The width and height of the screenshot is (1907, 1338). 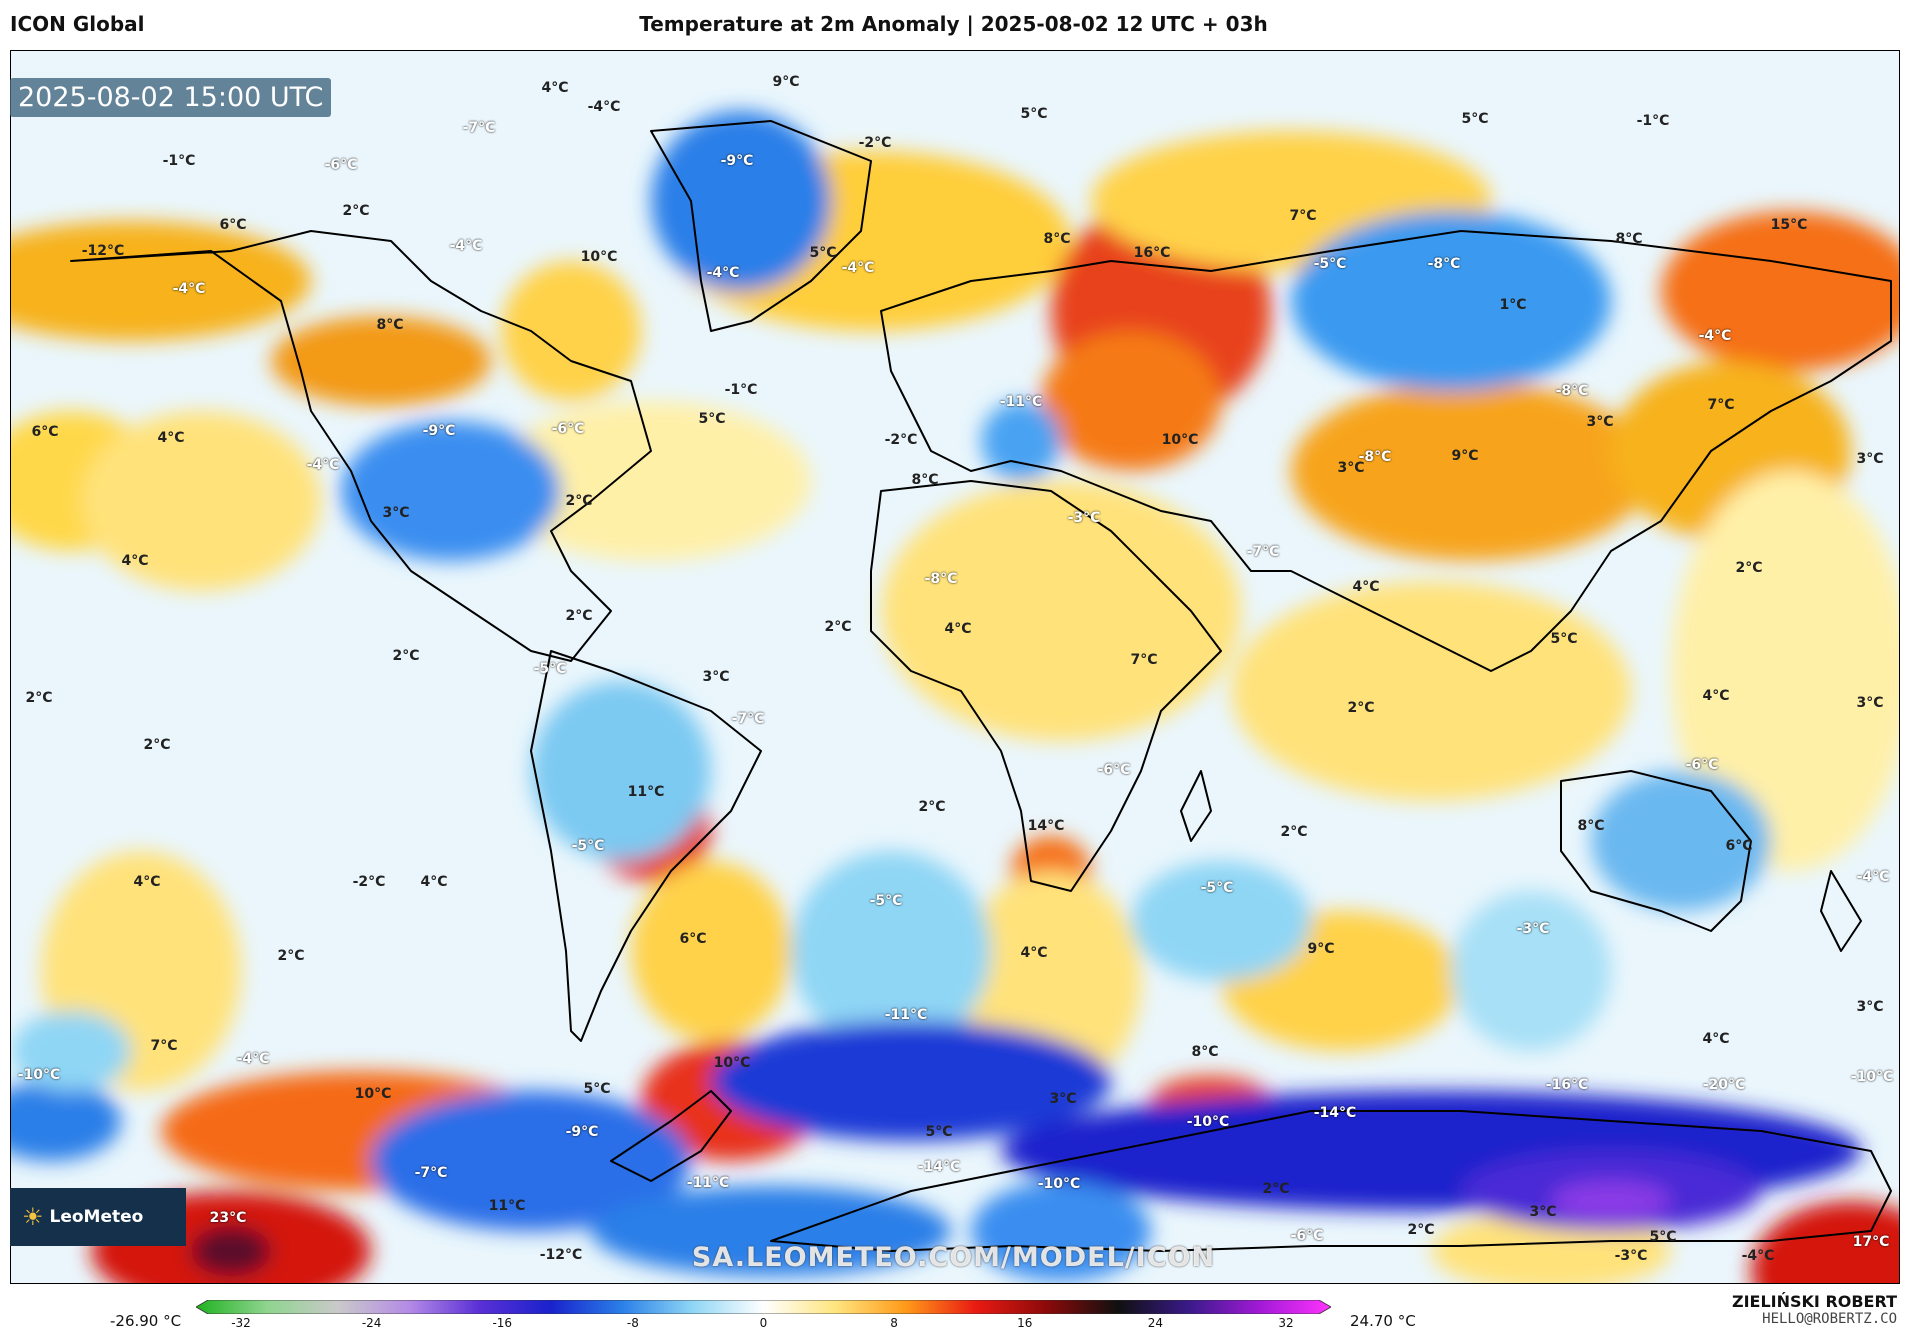 I want to click on anomaly-value-label: -3°C, so click(x=1084, y=518).